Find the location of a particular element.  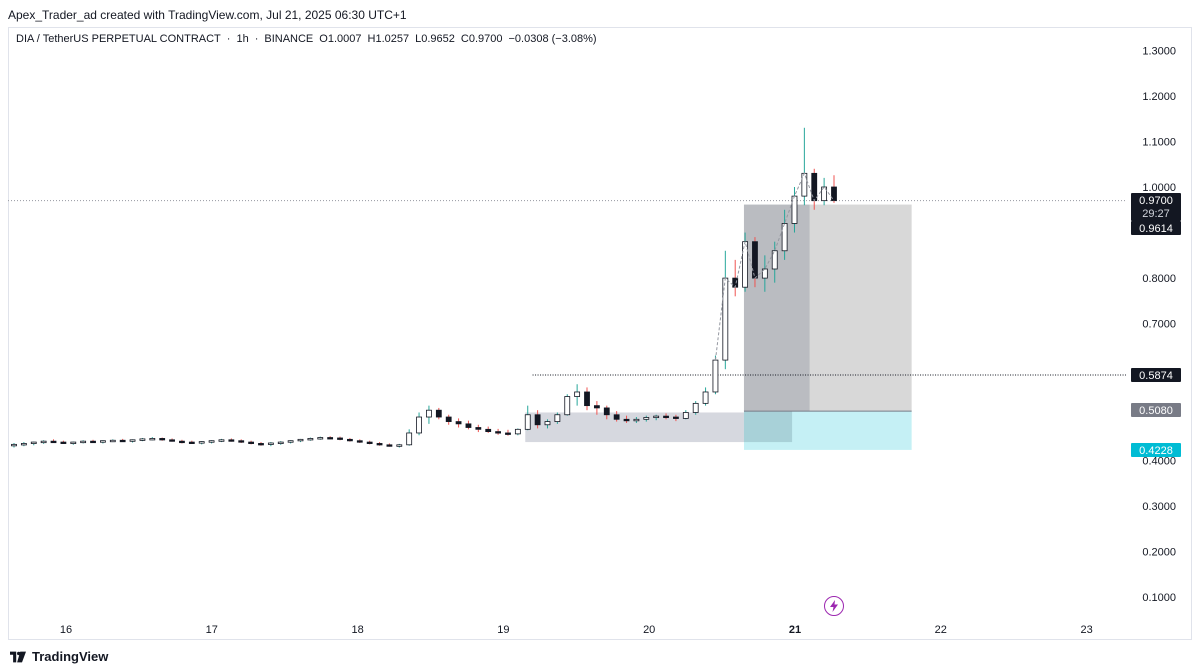

exchange: BINANCE is located at coordinates (289, 39).